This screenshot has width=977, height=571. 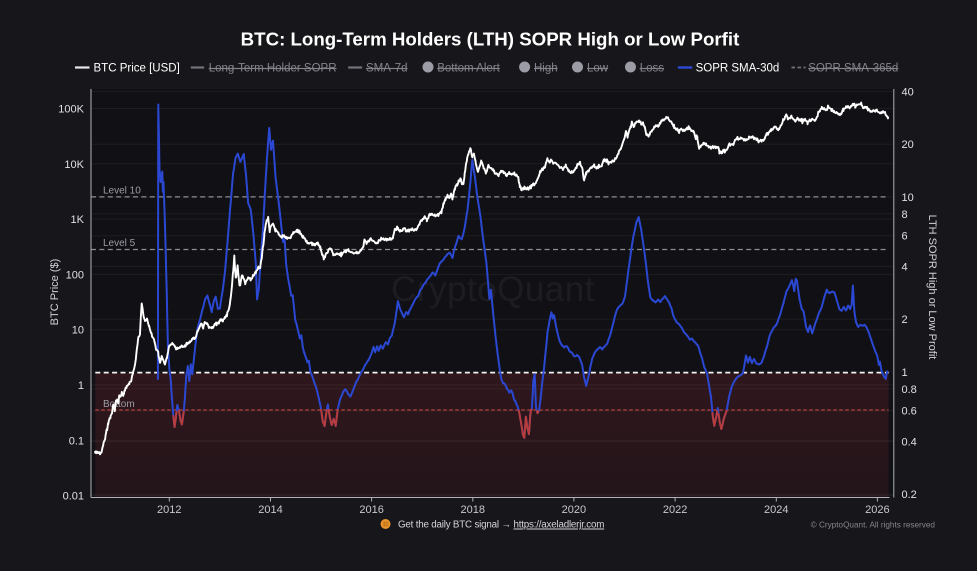 I want to click on svg-text: 2018, so click(x=473, y=510).